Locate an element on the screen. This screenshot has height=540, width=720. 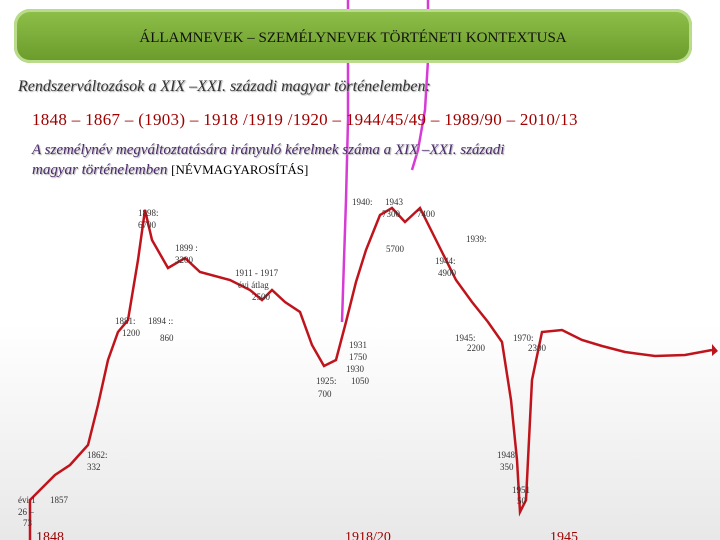
annotation: 1898: is located at coordinates (148, 213).